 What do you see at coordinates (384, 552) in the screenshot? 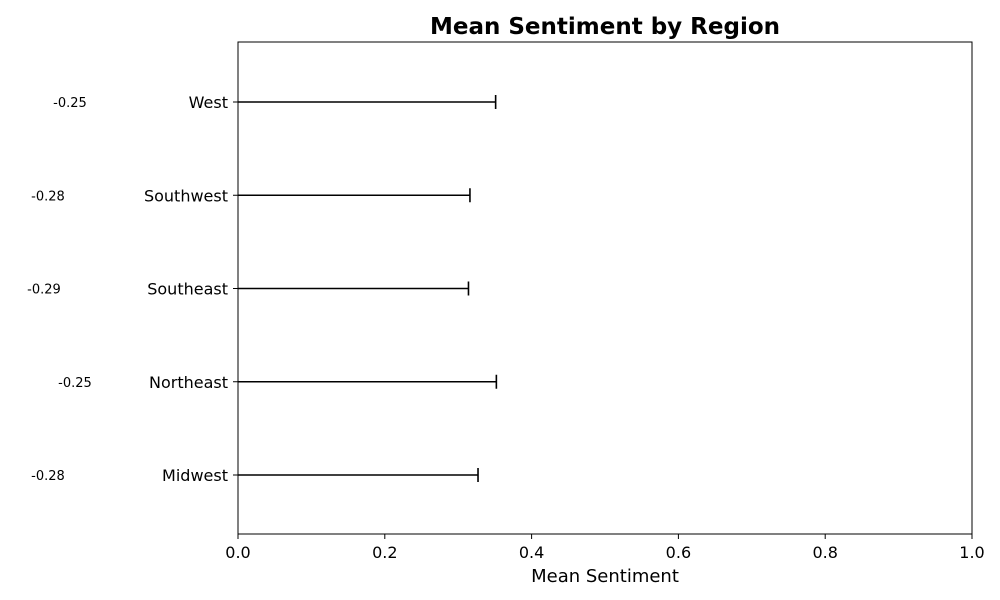
I see `x-tick-label: 0.2` at bounding box center [384, 552].